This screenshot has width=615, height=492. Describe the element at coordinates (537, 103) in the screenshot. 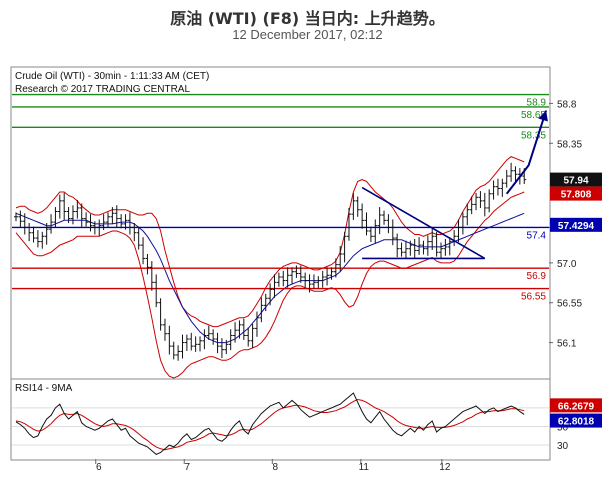

I see `level-label: 58.9` at that location.